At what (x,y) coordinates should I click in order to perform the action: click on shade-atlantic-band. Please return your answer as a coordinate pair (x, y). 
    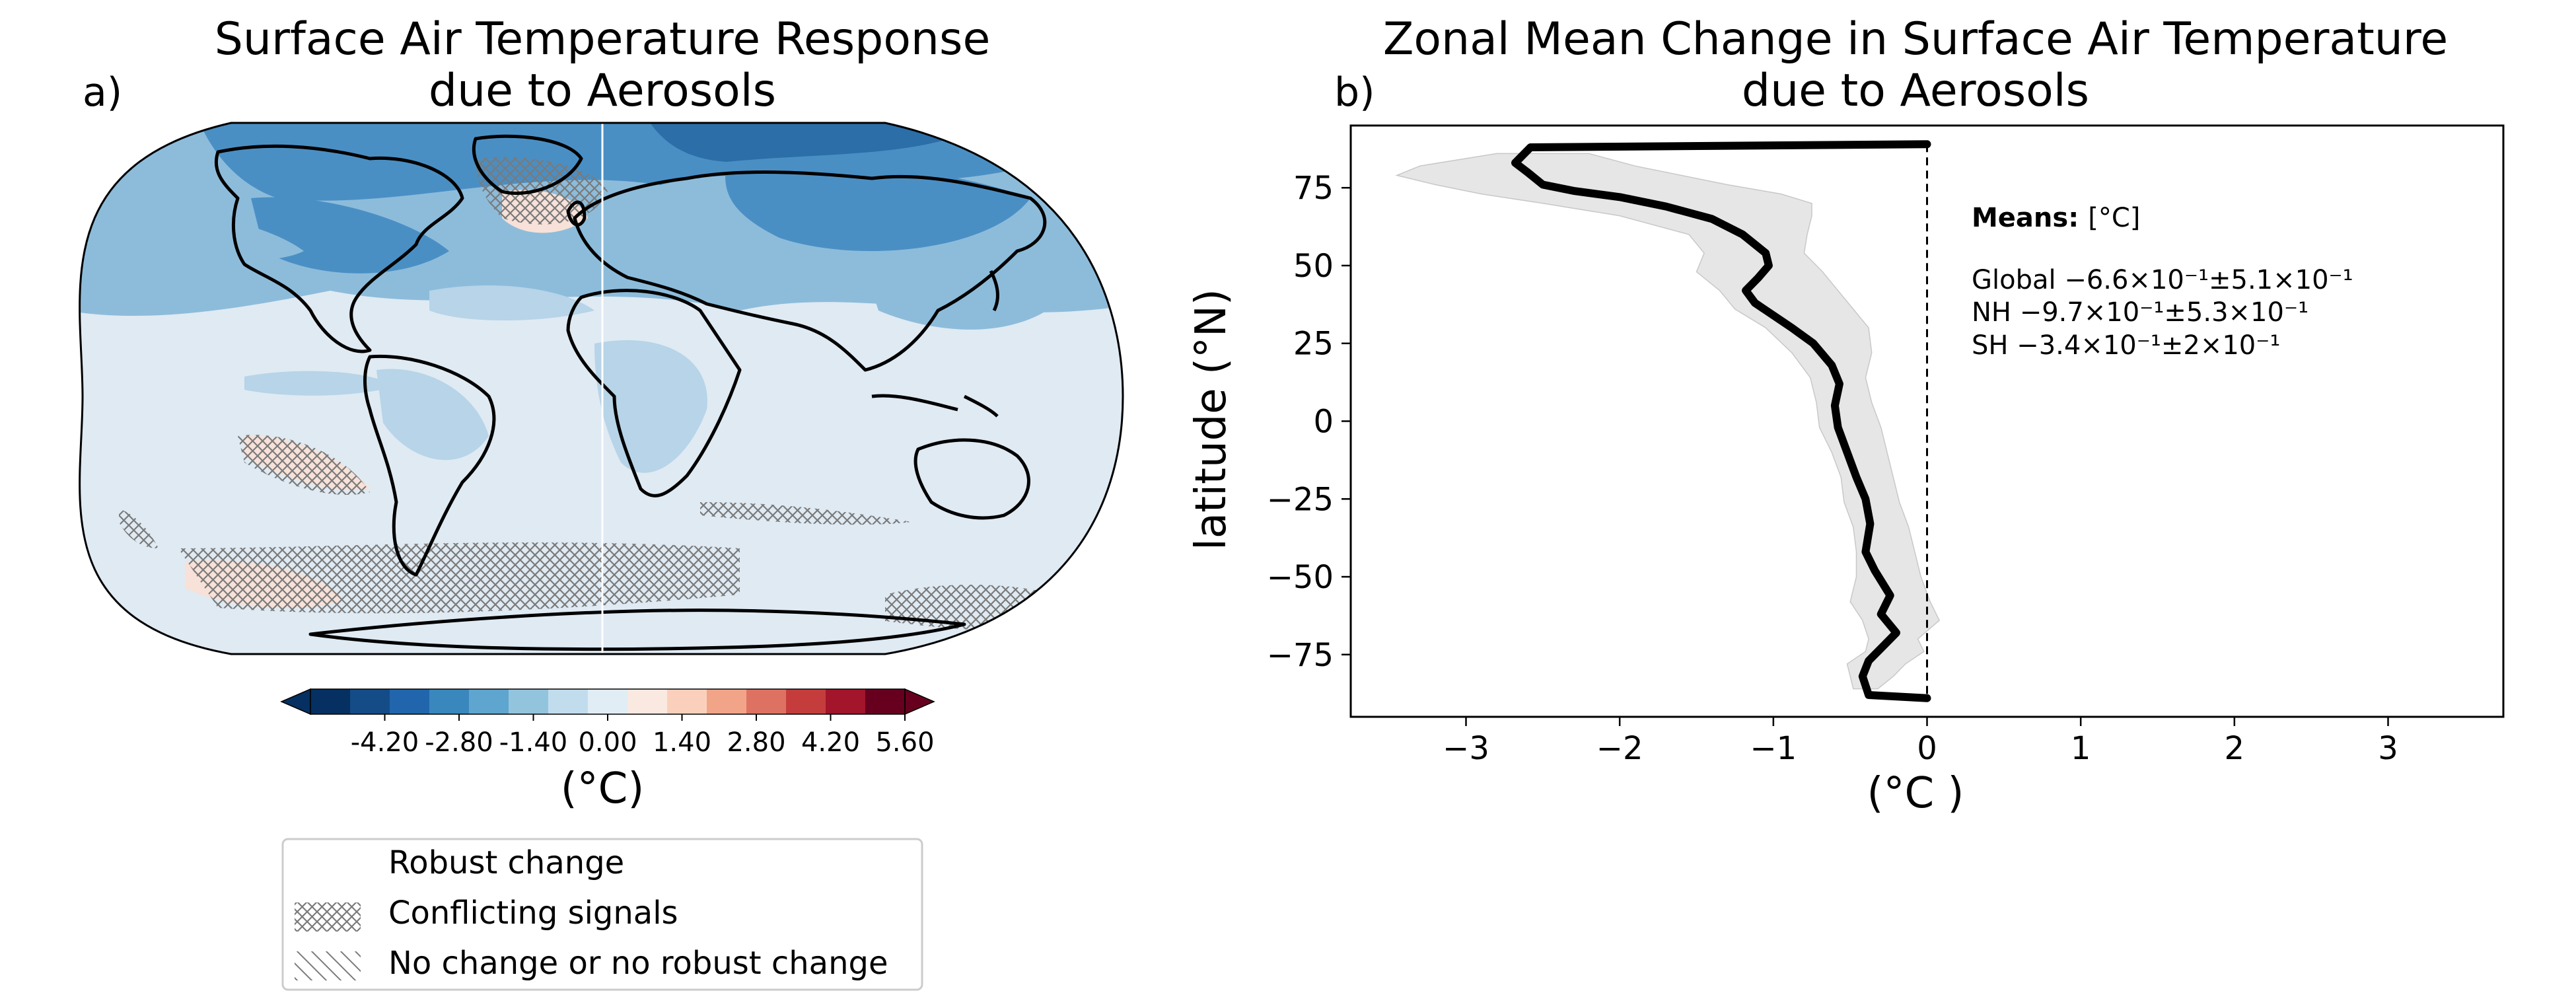
    Looking at the image, I should click on (512, 302).